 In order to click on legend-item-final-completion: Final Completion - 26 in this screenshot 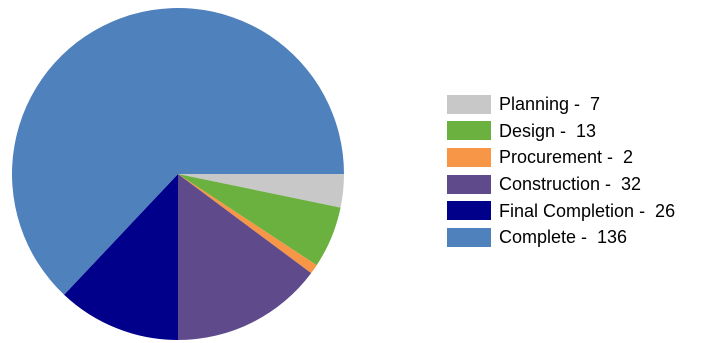, I will do `click(561, 210)`.